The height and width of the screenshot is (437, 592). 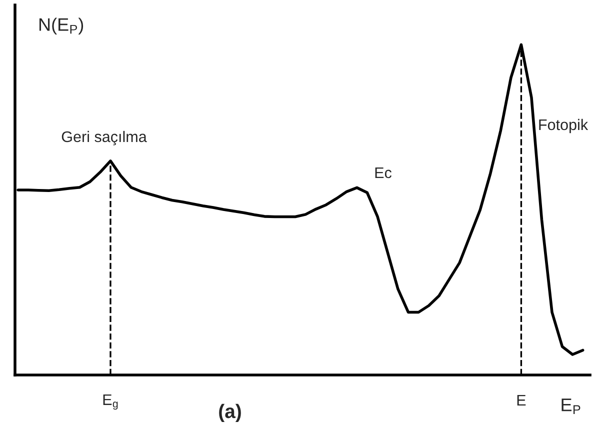 I want to click on x-tick-label: E, so click(x=521, y=400).